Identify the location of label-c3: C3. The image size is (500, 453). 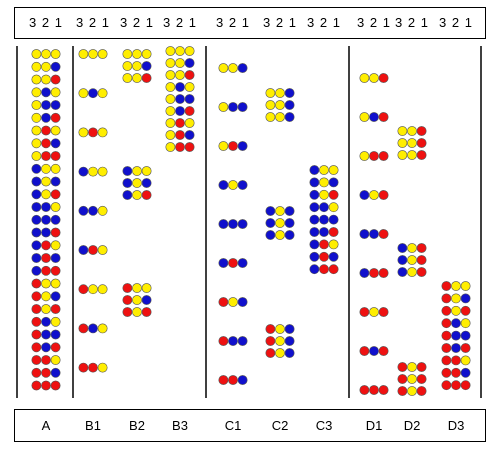
(324, 425).